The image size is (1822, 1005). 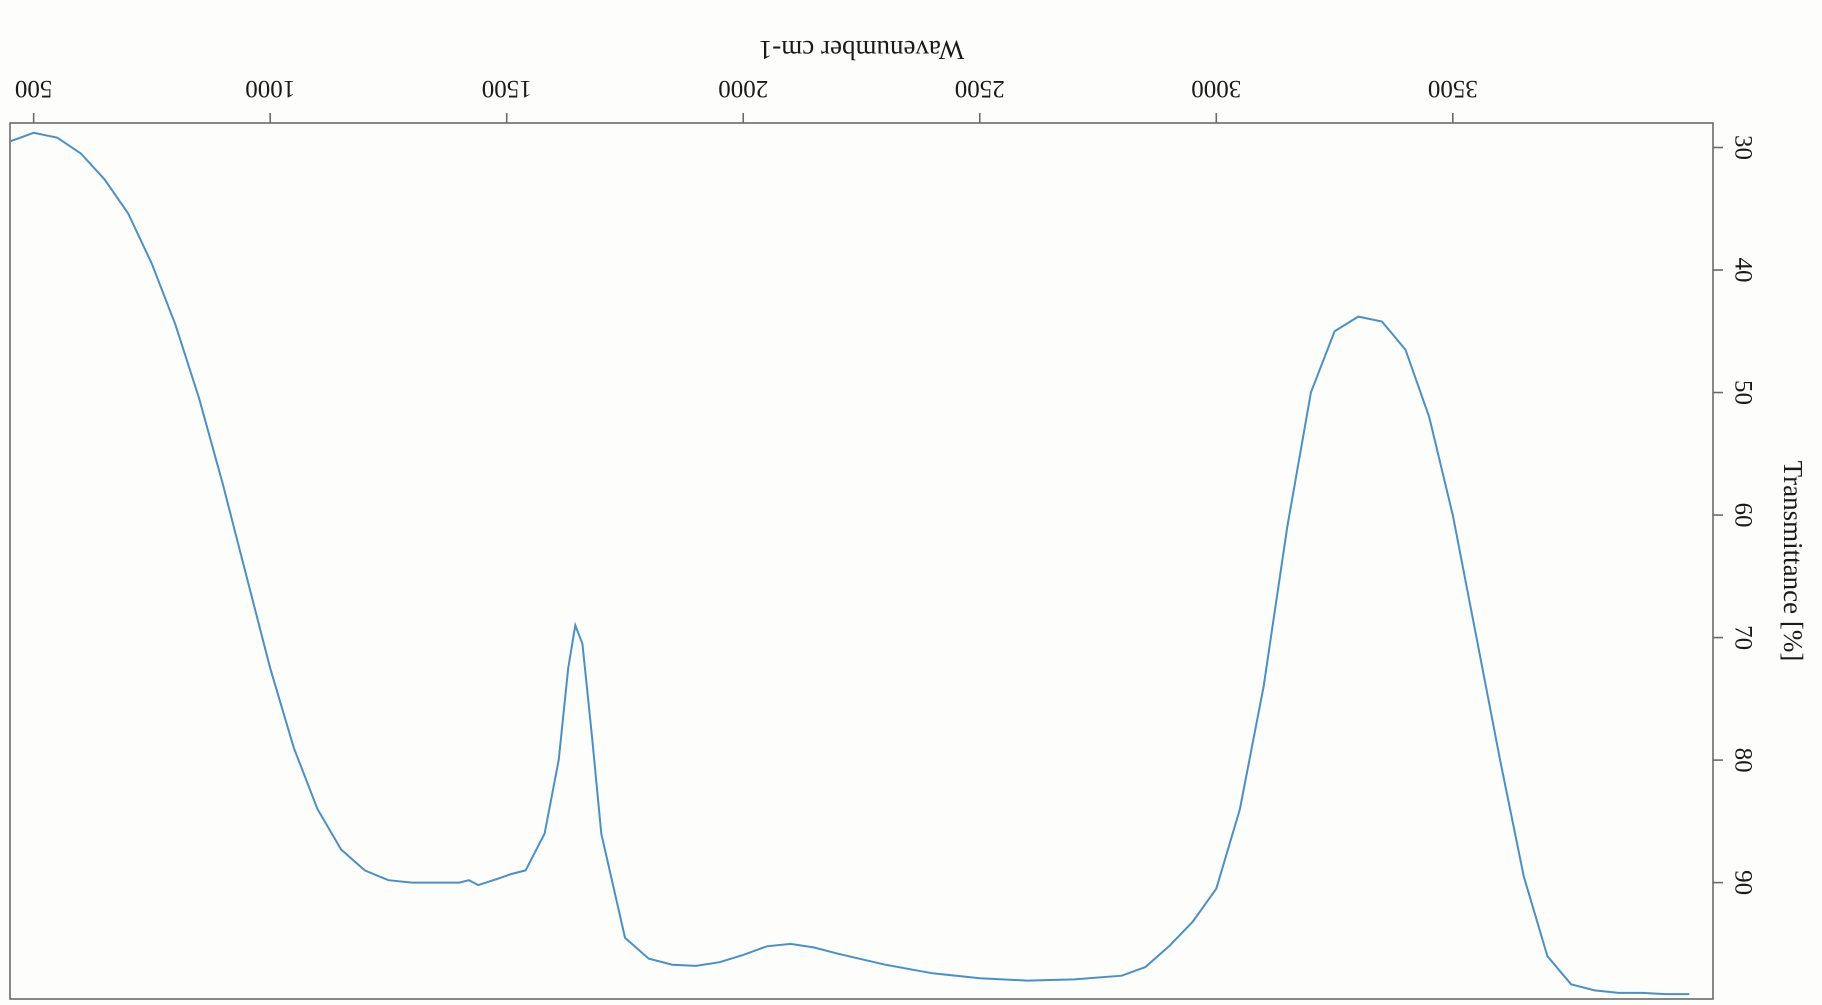 What do you see at coordinates (270, 88) in the screenshot?
I see `x-tick-label: 1000` at bounding box center [270, 88].